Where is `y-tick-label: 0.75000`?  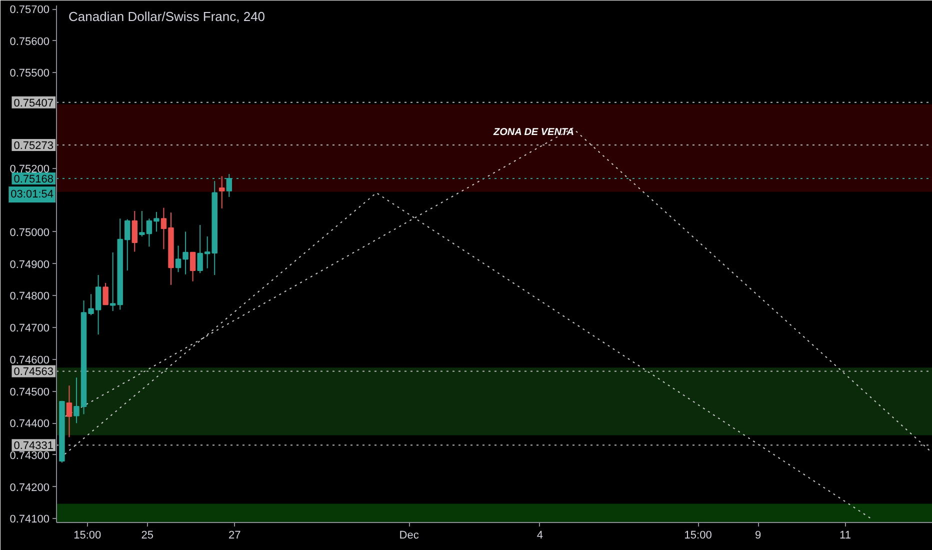 y-tick-label: 0.75000 is located at coordinates (30, 232).